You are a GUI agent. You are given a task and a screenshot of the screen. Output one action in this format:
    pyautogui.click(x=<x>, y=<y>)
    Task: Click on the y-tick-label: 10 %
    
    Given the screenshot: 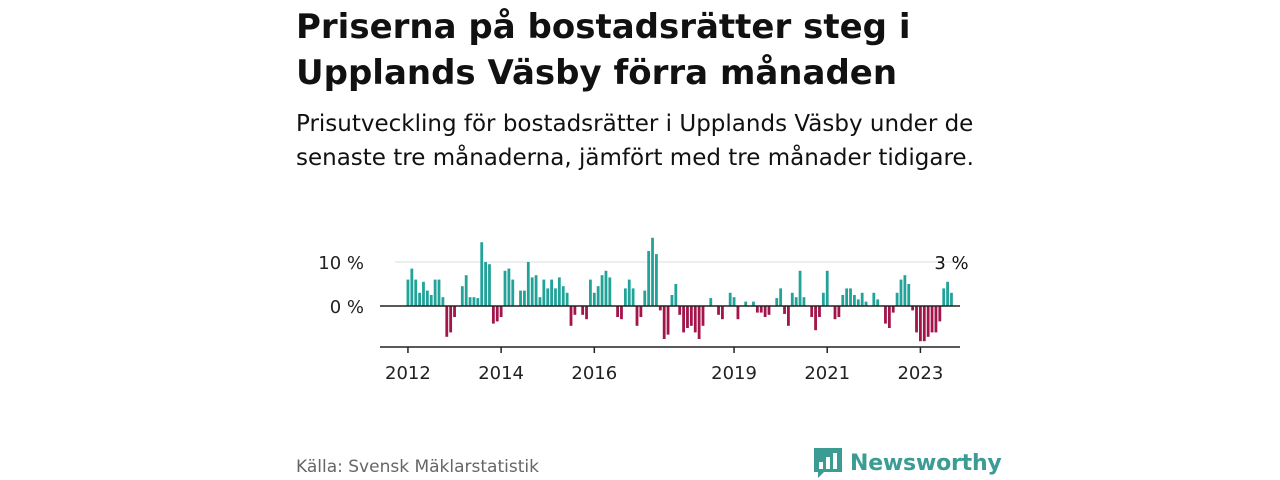 What is the action you would take?
    pyautogui.click(x=341, y=263)
    